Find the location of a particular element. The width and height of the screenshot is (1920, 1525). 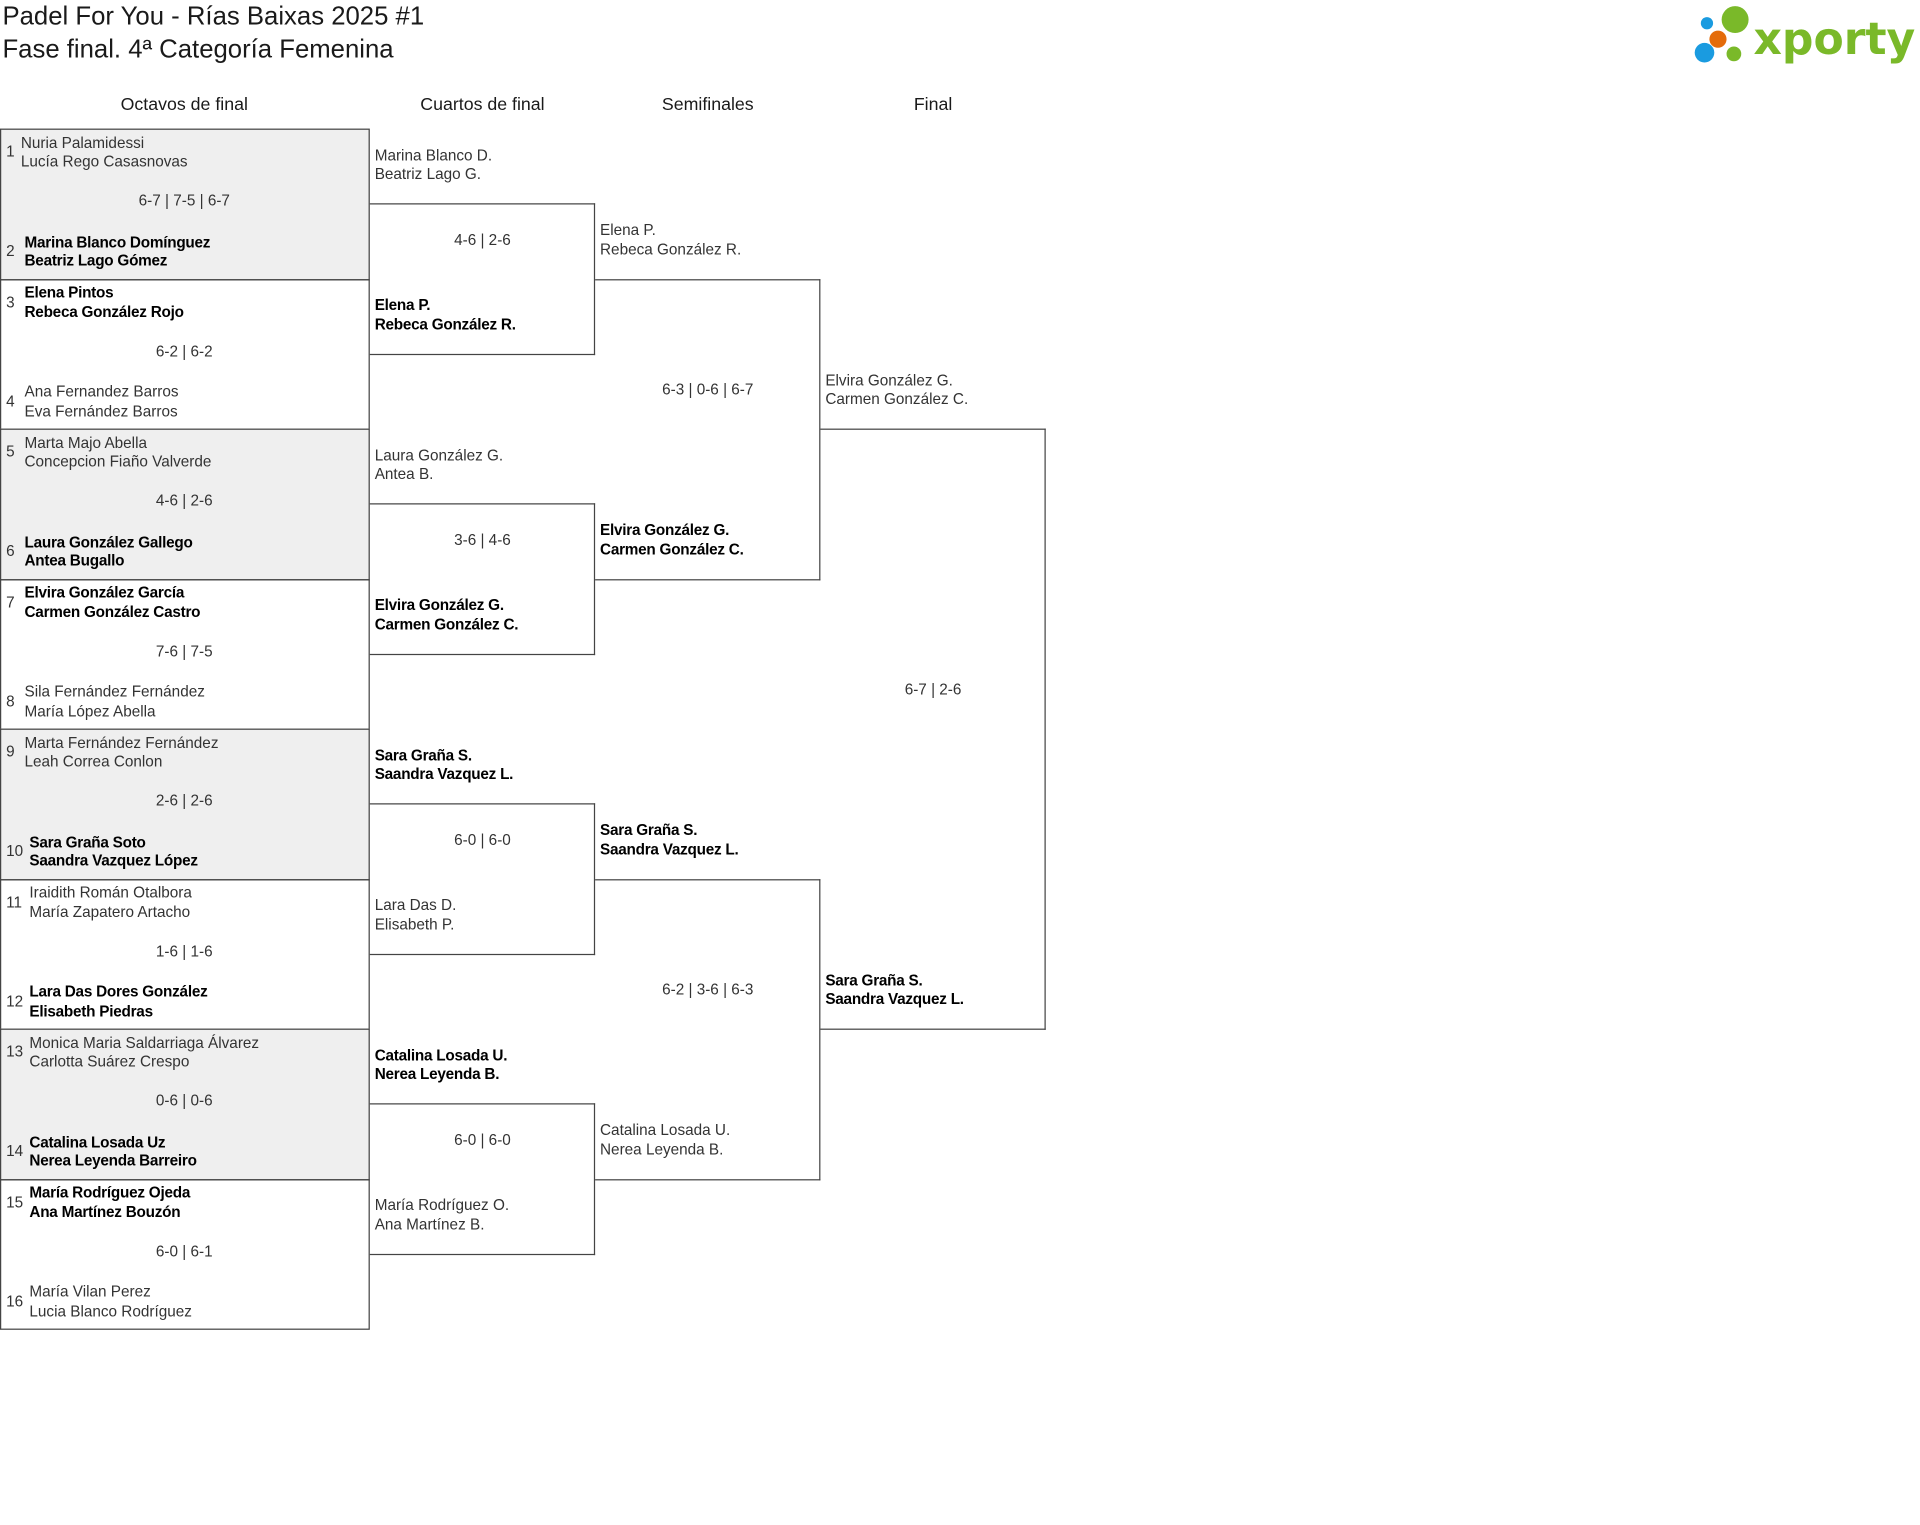

seed-number: 13 is located at coordinates (15, 1052).